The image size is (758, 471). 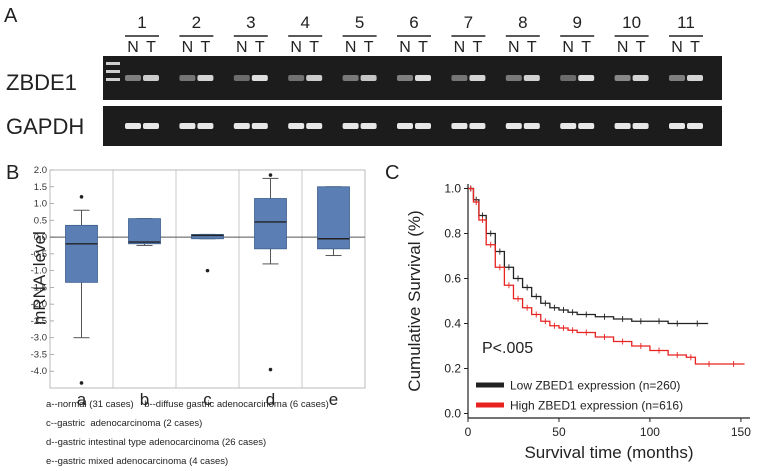 I want to click on lane-number: 8, so click(x=522, y=22).